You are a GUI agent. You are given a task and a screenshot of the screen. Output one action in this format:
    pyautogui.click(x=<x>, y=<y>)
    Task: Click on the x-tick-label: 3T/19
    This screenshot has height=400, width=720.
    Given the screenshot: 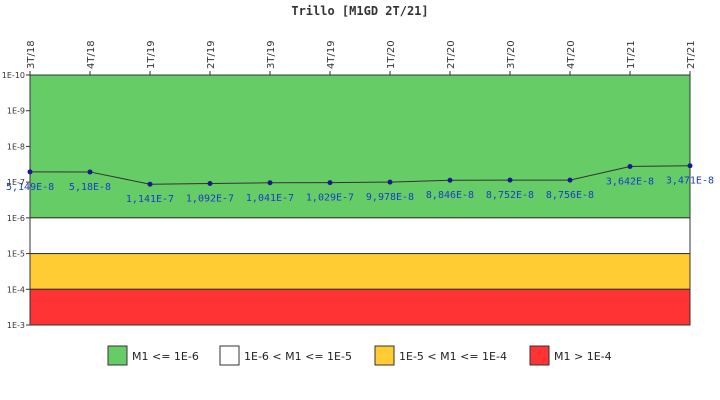 What is the action you would take?
    pyautogui.click(x=271, y=54)
    